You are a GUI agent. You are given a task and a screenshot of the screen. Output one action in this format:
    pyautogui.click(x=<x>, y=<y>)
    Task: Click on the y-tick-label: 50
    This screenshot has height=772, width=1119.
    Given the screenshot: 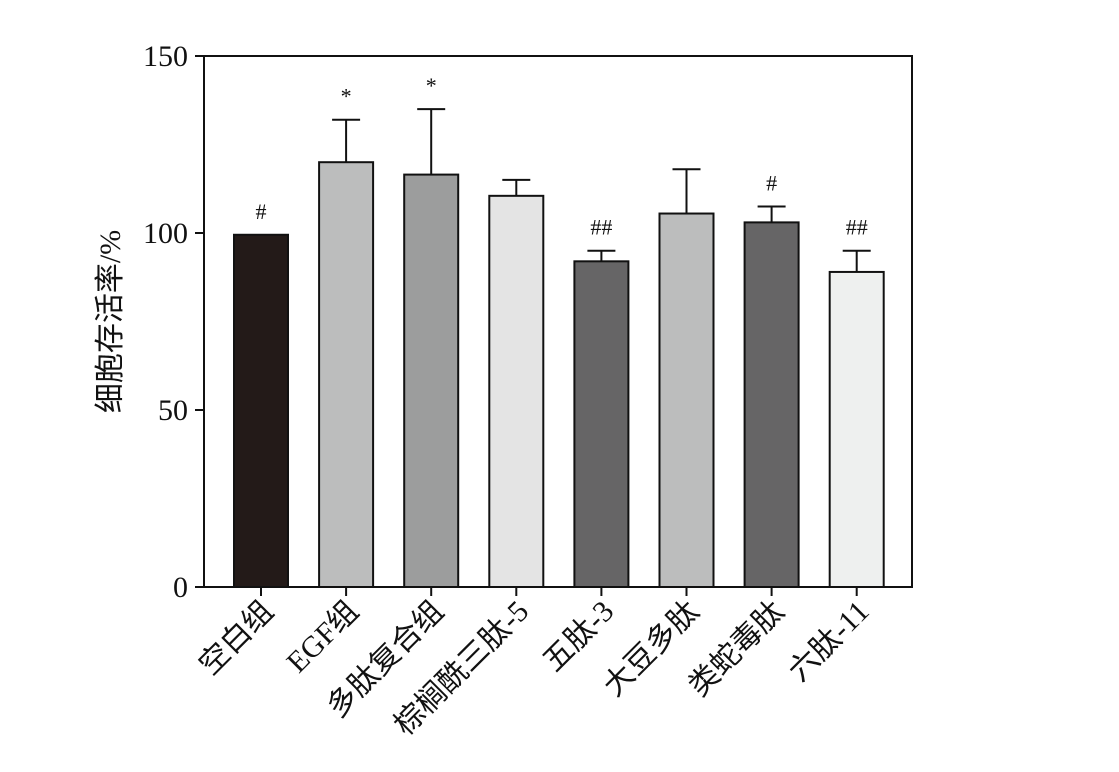 What is the action you would take?
    pyautogui.click(x=173, y=410)
    